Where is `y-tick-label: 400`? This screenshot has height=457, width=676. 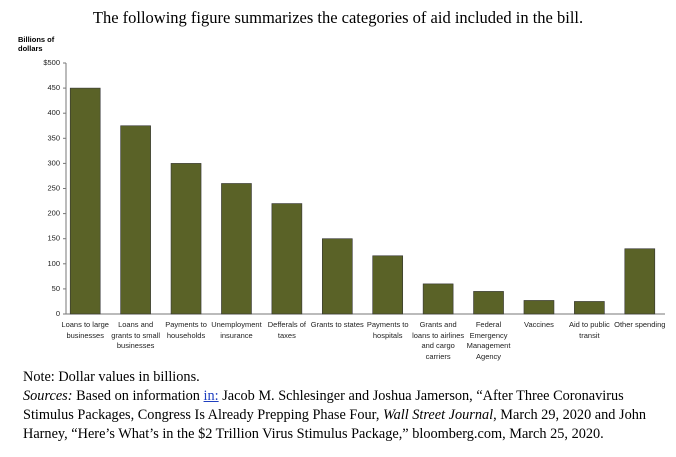
y-tick-label: 400 is located at coordinates (53, 112).